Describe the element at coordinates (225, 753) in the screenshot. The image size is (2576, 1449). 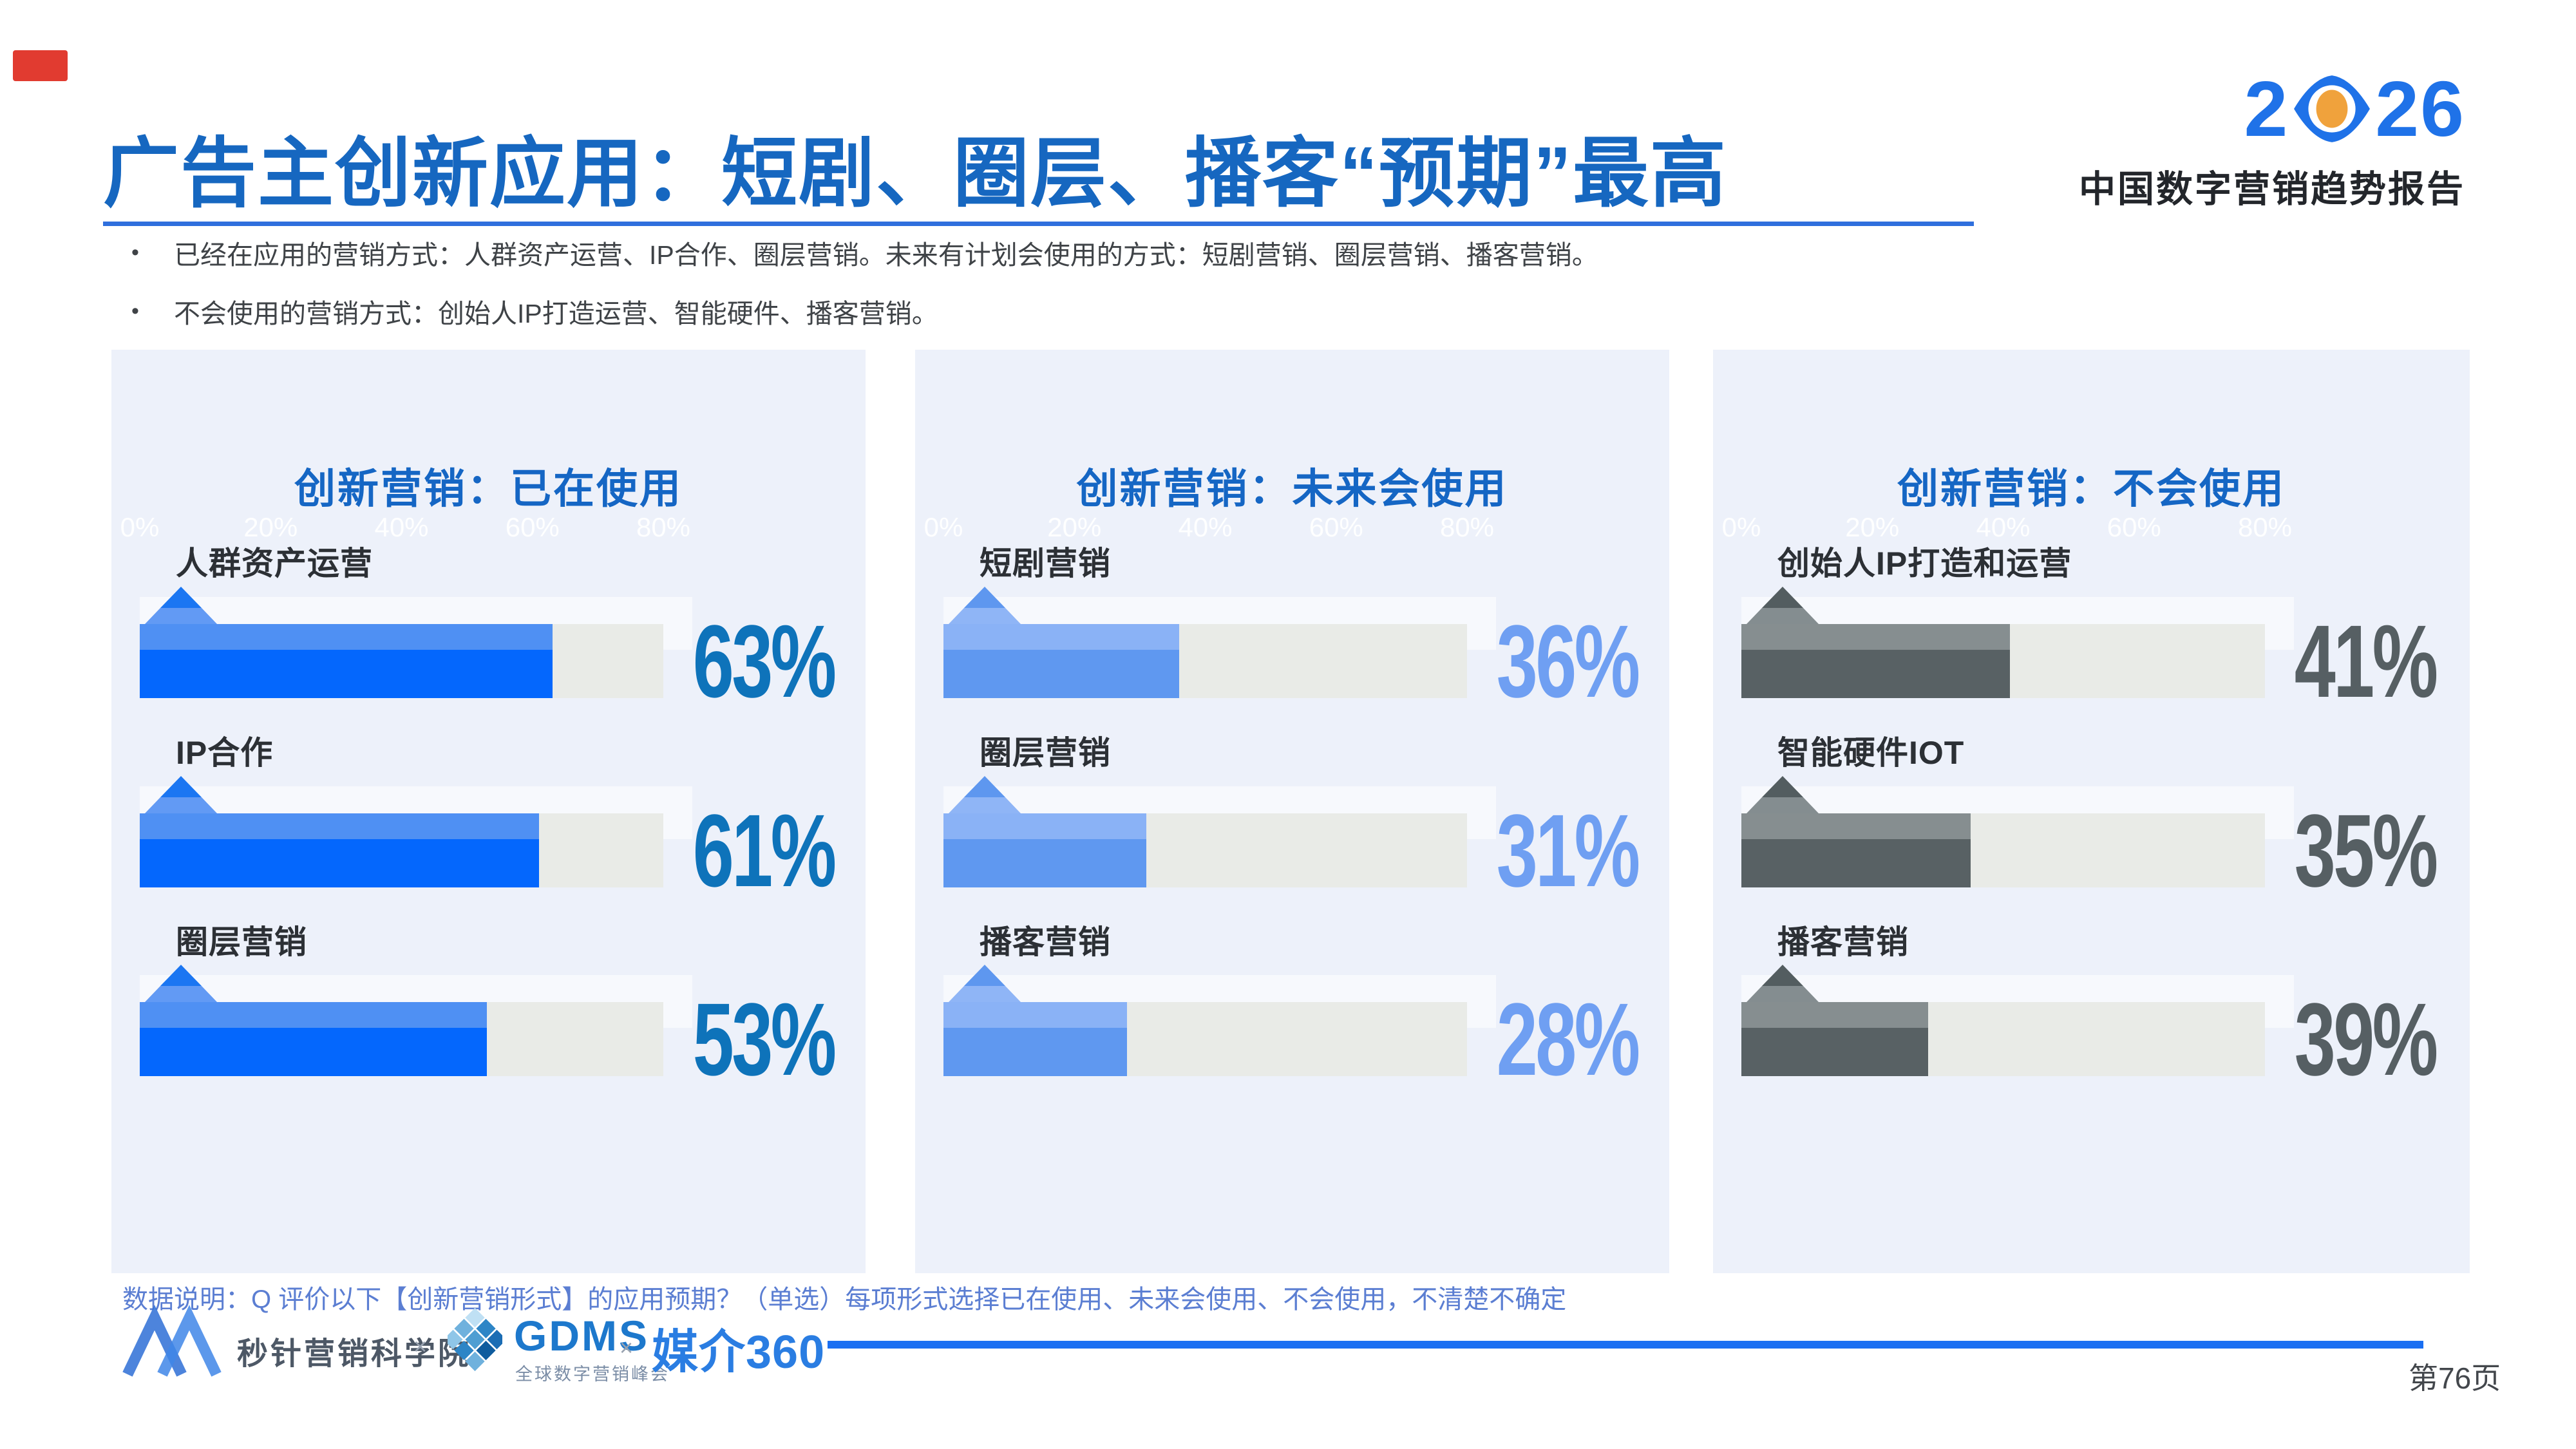
I see `bar-label: IP合作` at that location.